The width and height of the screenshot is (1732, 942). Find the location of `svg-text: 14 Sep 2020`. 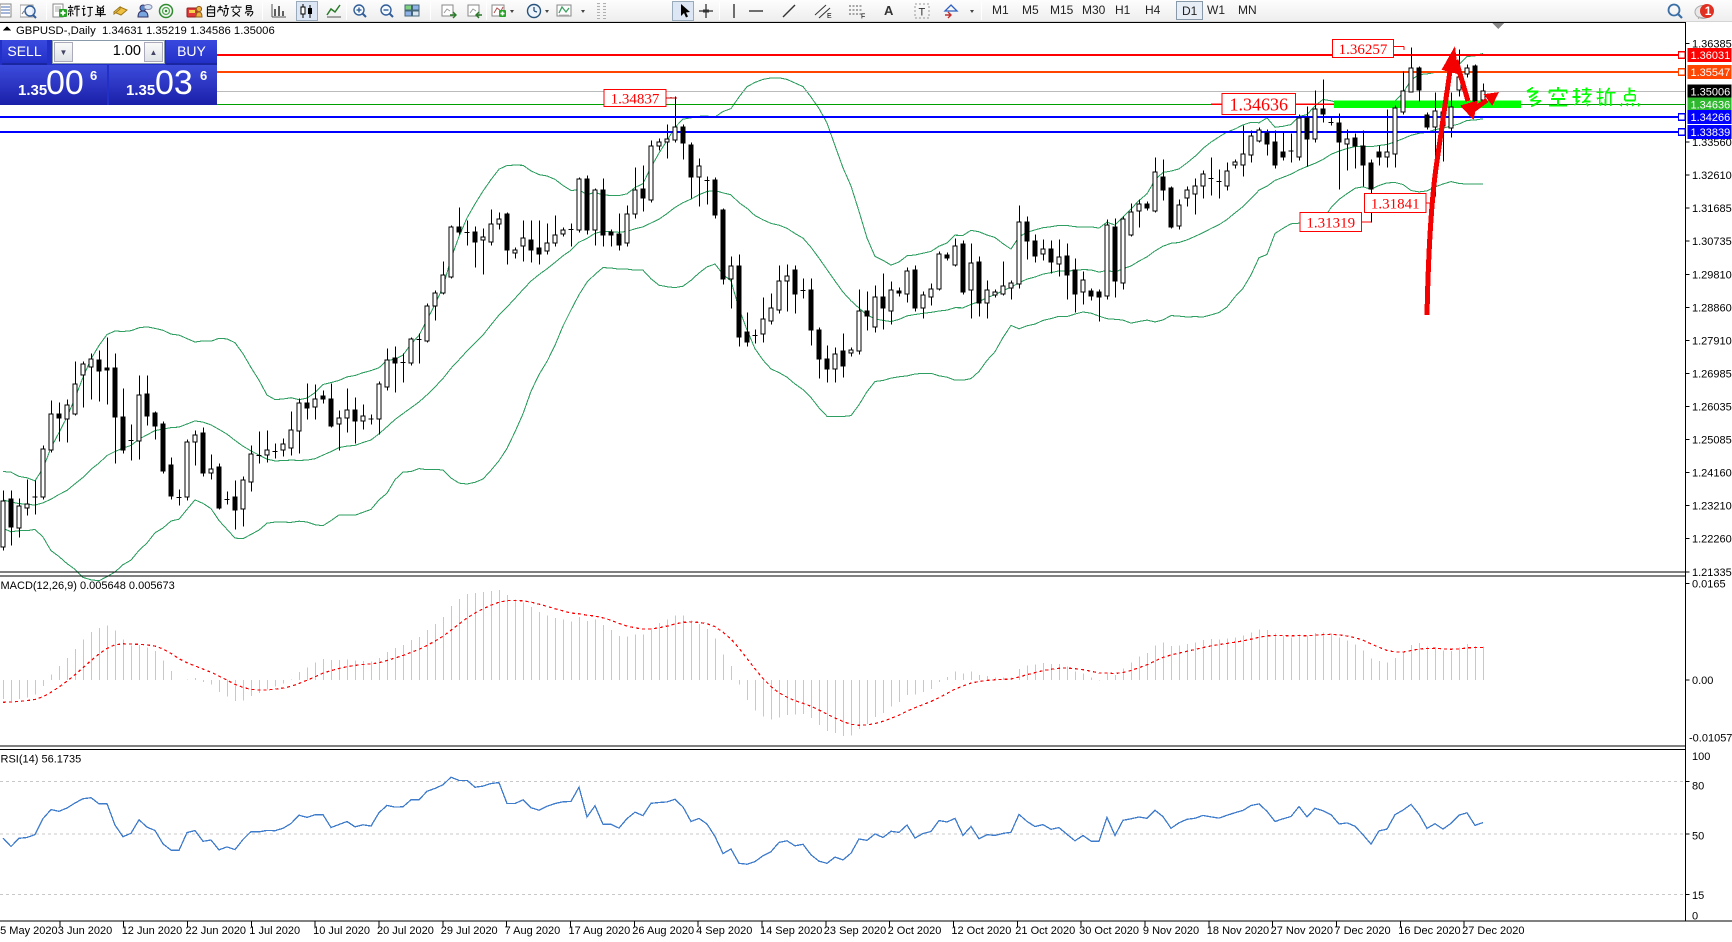

svg-text: 14 Sep 2020 is located at coordinates (791, 931).